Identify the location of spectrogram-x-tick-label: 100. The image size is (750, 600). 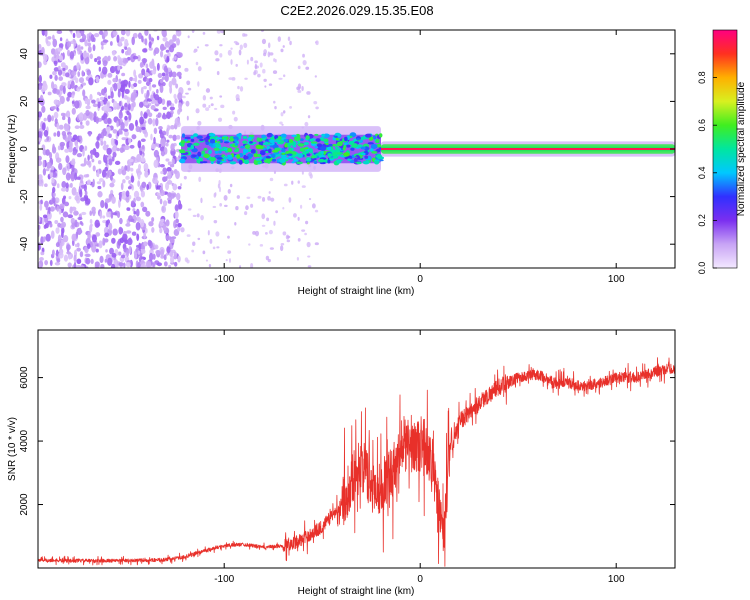
(616, 279).